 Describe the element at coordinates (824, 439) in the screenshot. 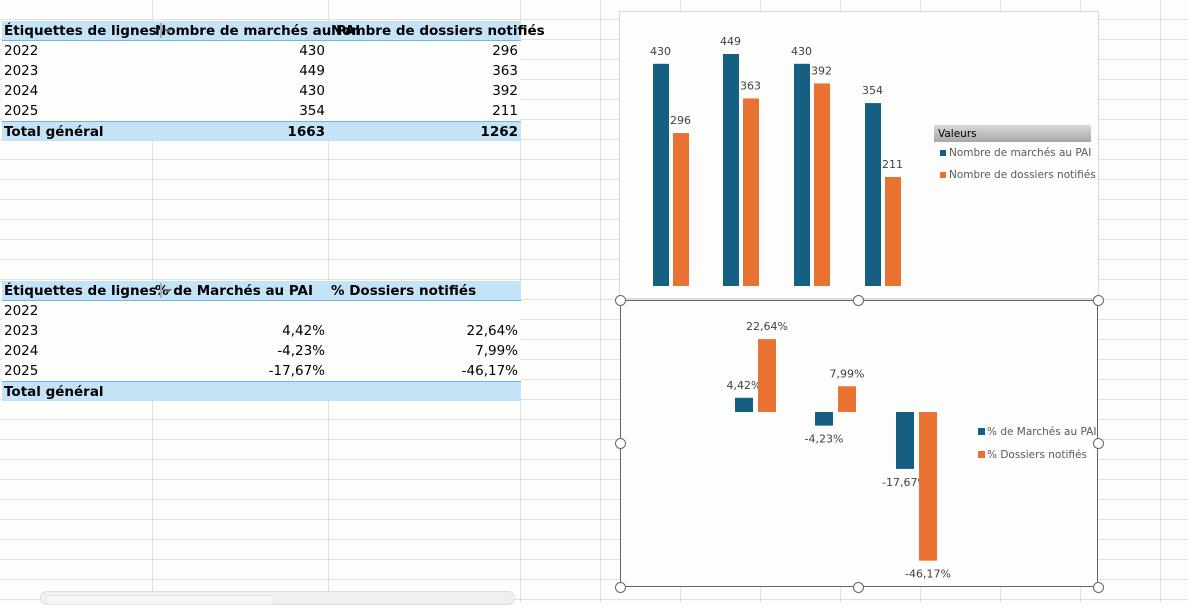

I see `data-label: -4,23%` at that location.